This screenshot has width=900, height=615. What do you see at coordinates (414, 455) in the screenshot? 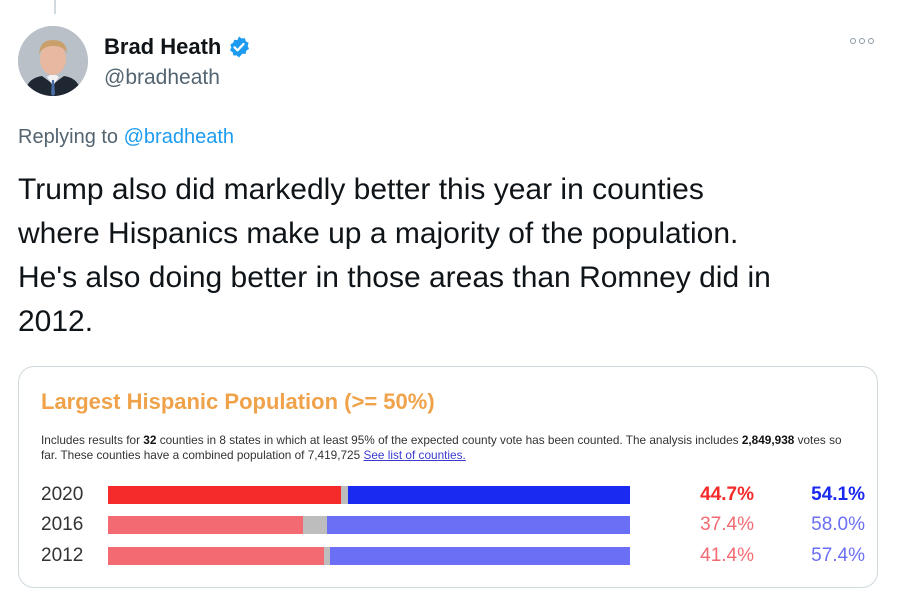
I see `see-counties-link: See list of counties.` at bounding box center [414, 455].